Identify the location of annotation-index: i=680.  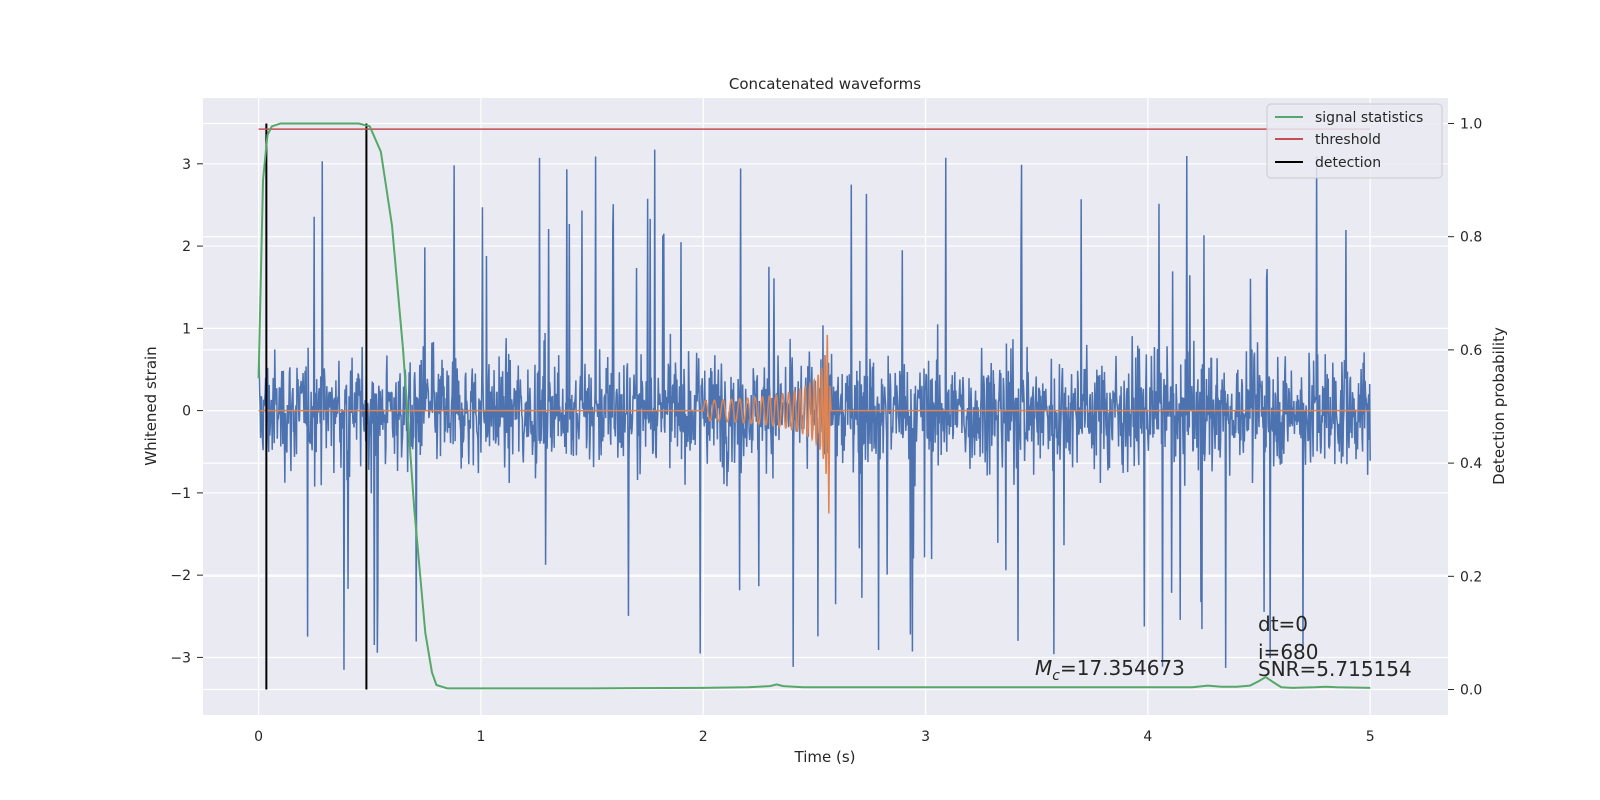
(1288, 652).